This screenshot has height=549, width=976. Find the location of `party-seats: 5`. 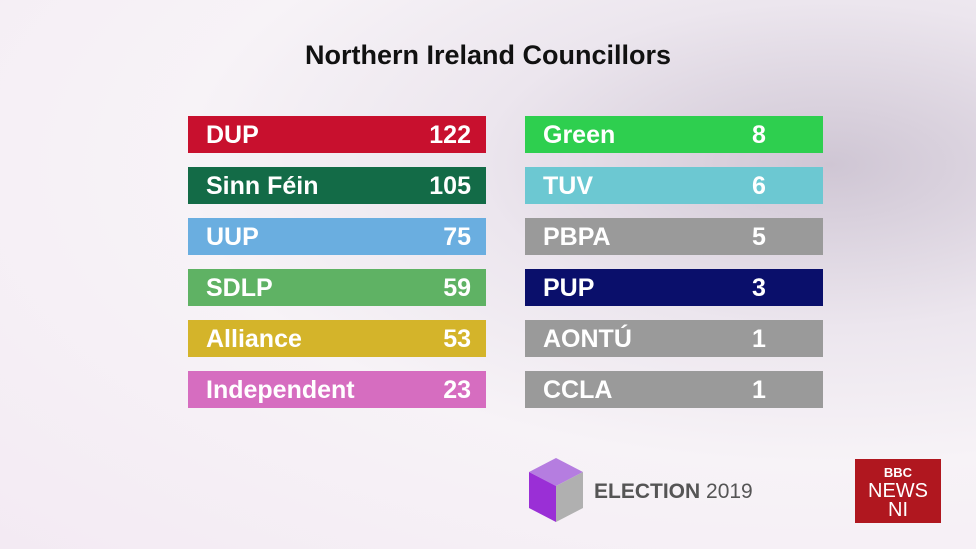

party-seats: 5 is located at coordinates (759, 237).